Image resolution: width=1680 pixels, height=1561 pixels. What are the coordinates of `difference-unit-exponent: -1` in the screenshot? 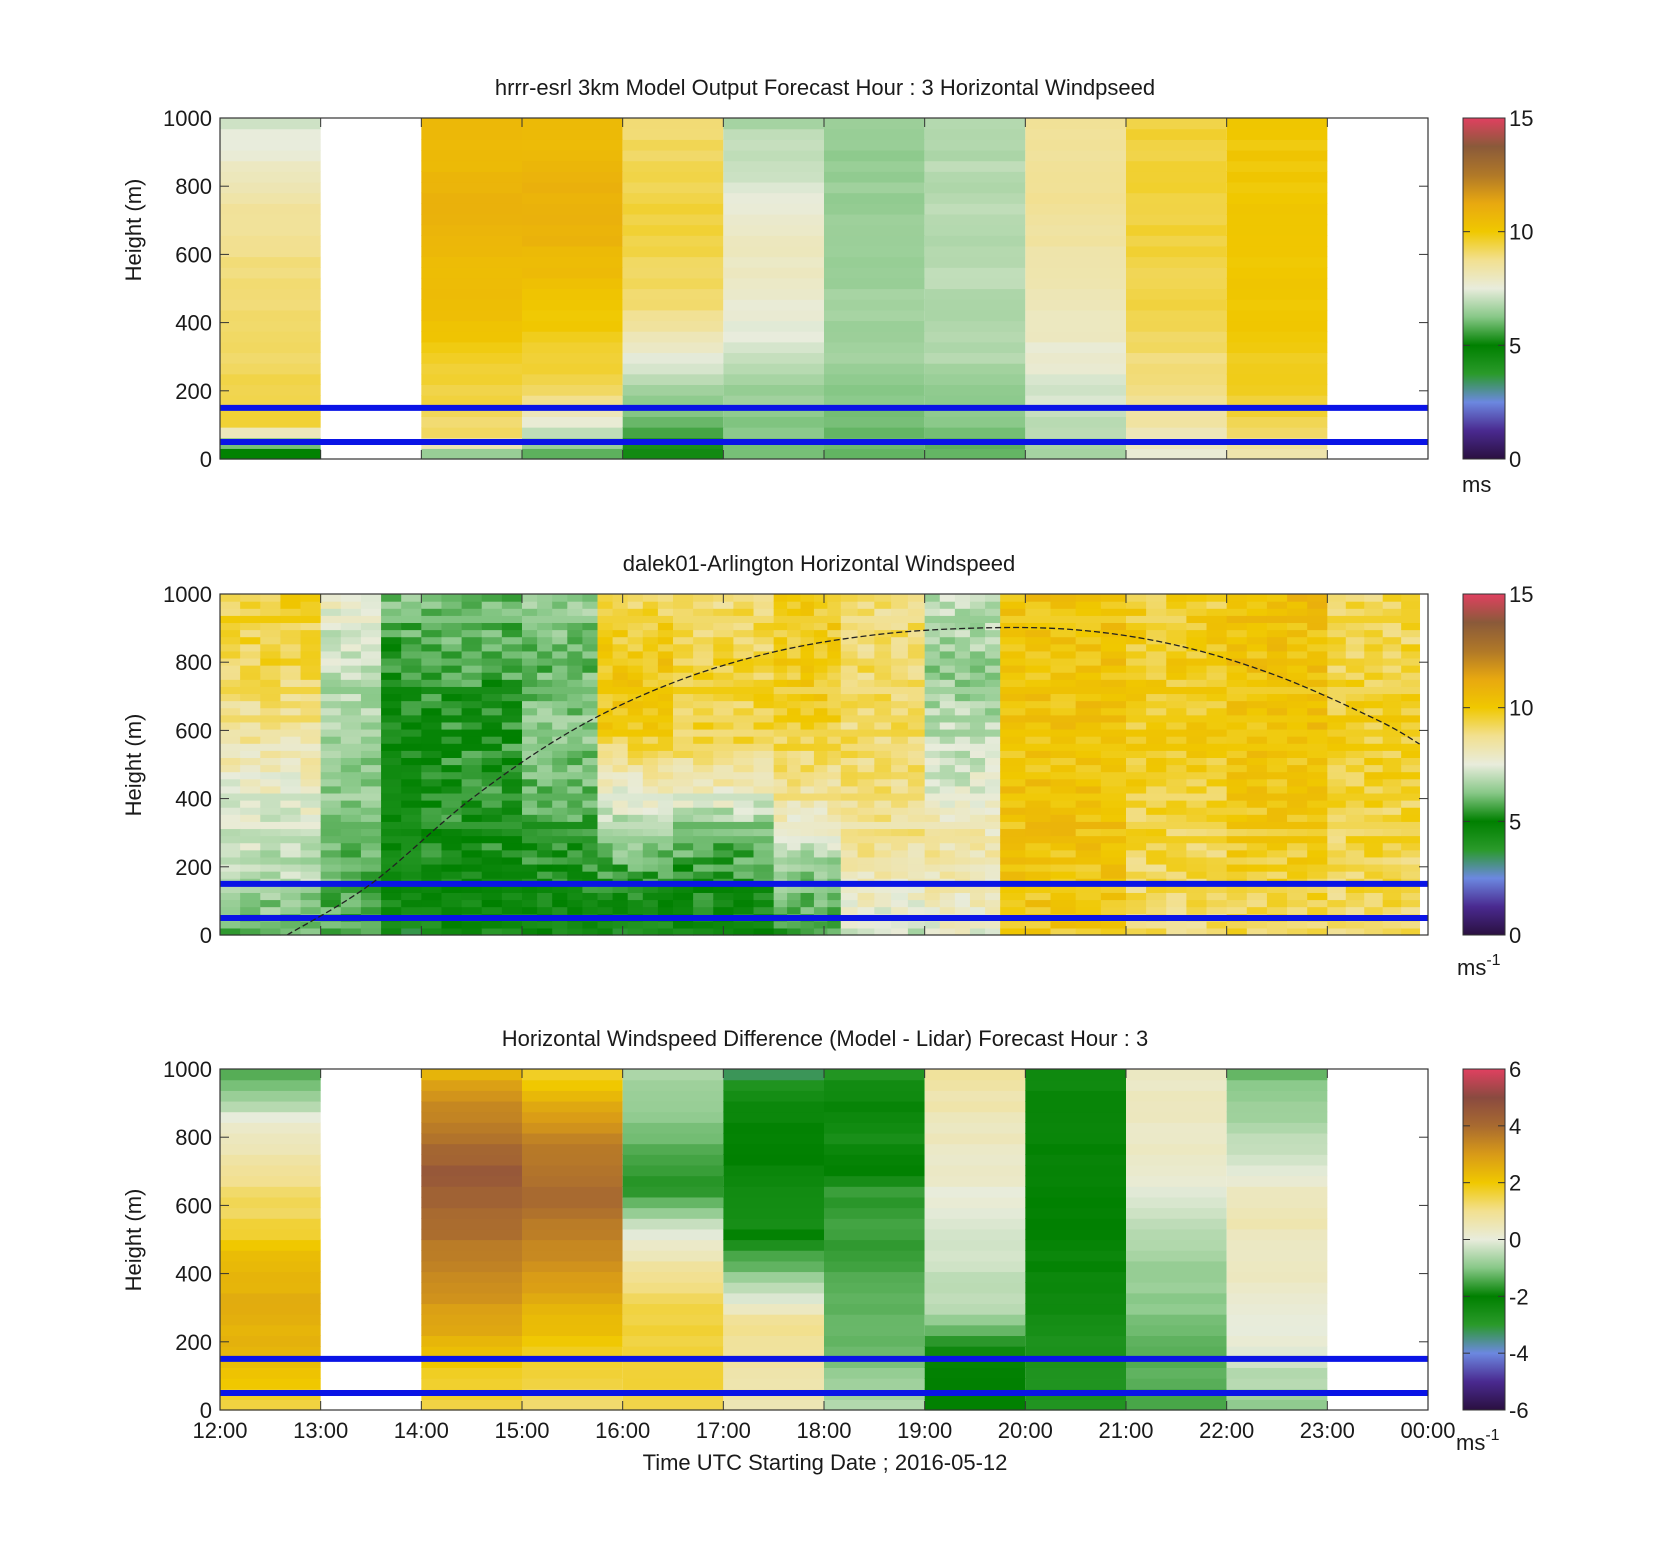 It's located at (1492, 1435).